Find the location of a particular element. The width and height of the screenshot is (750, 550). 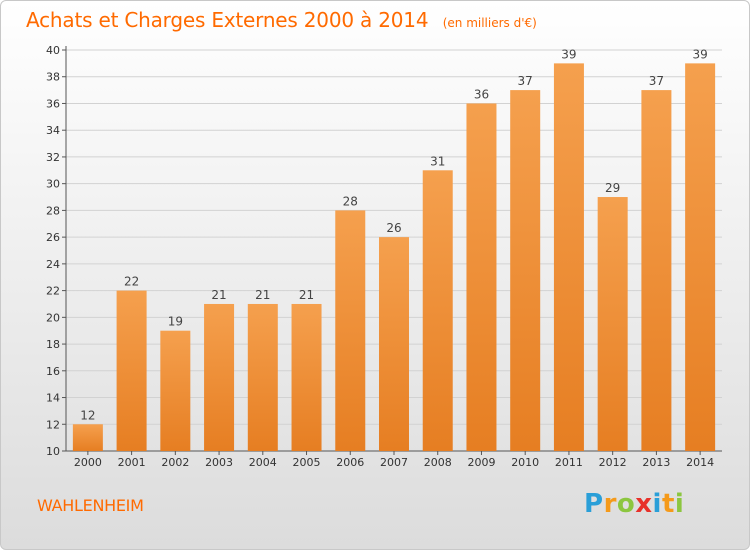

logo-letter: r is located at coordinates (610, 504).